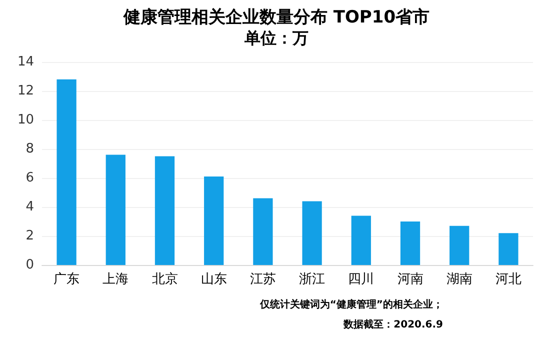  What do you see at coordinates (30, 149) in the screenshot?
I see `y-tick-label: 8` at bounding box center [30, 149].